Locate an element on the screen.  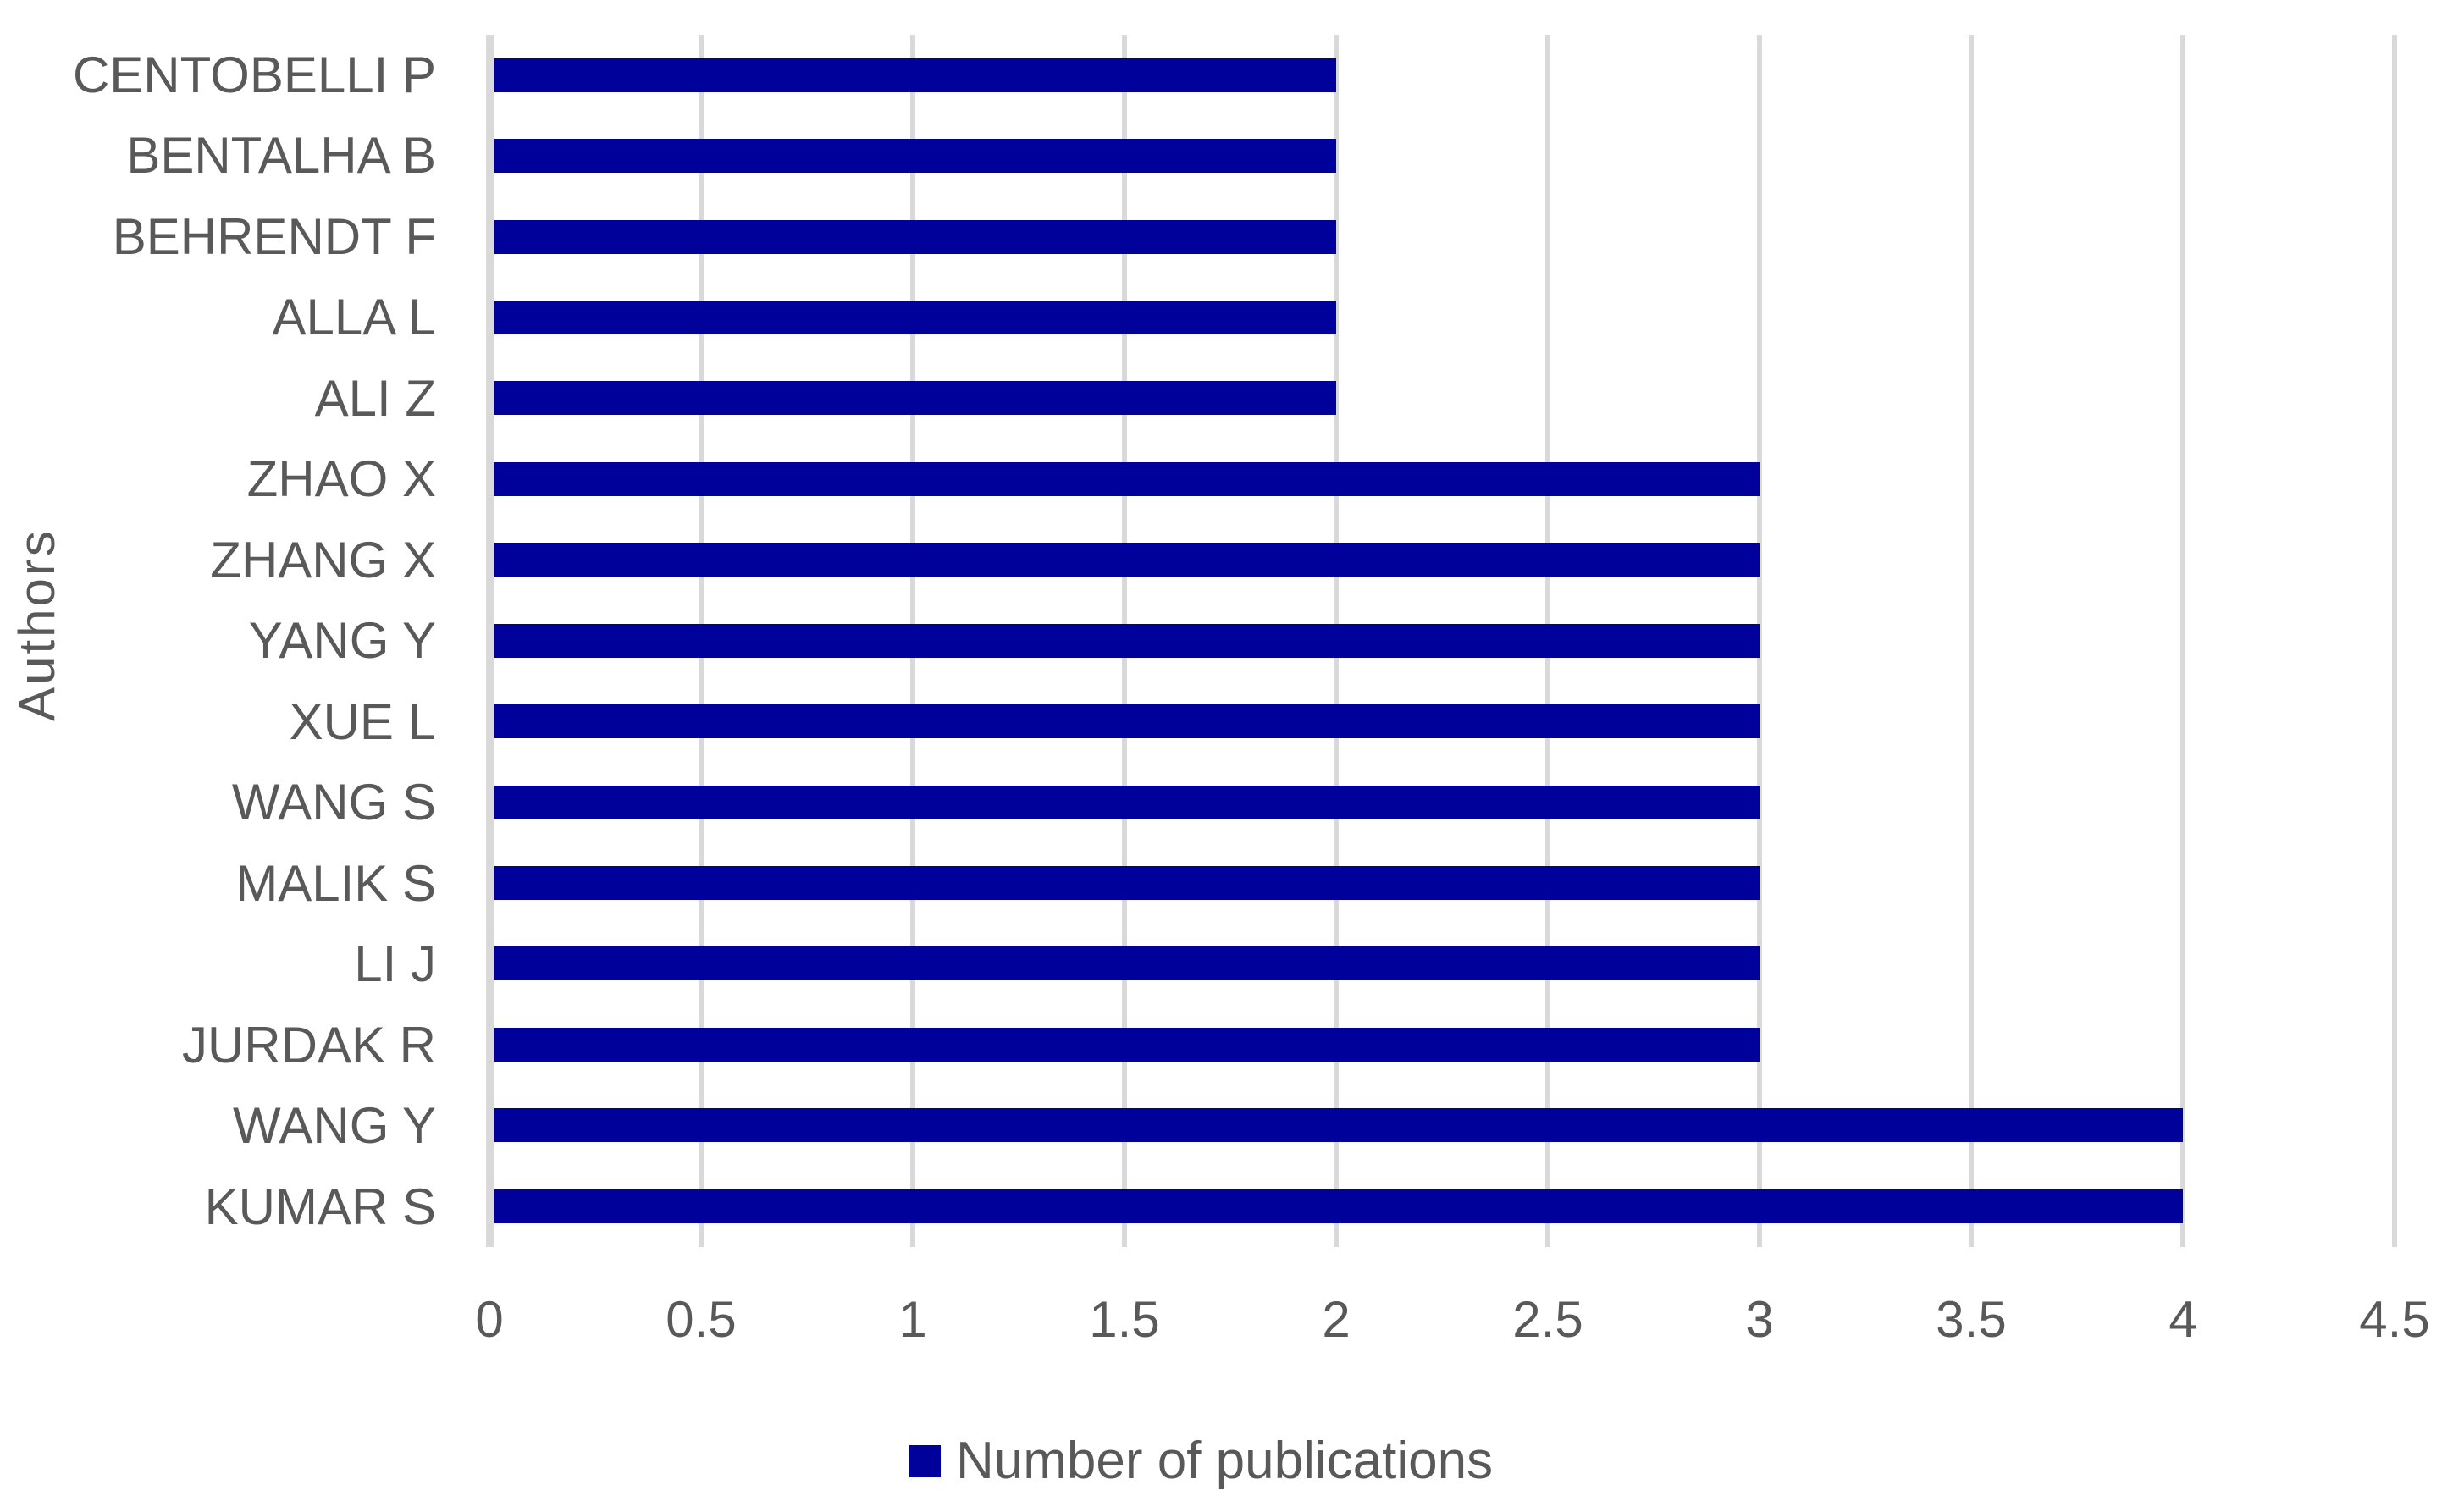
category-label: XUE L is located at coordinates (362, 721).